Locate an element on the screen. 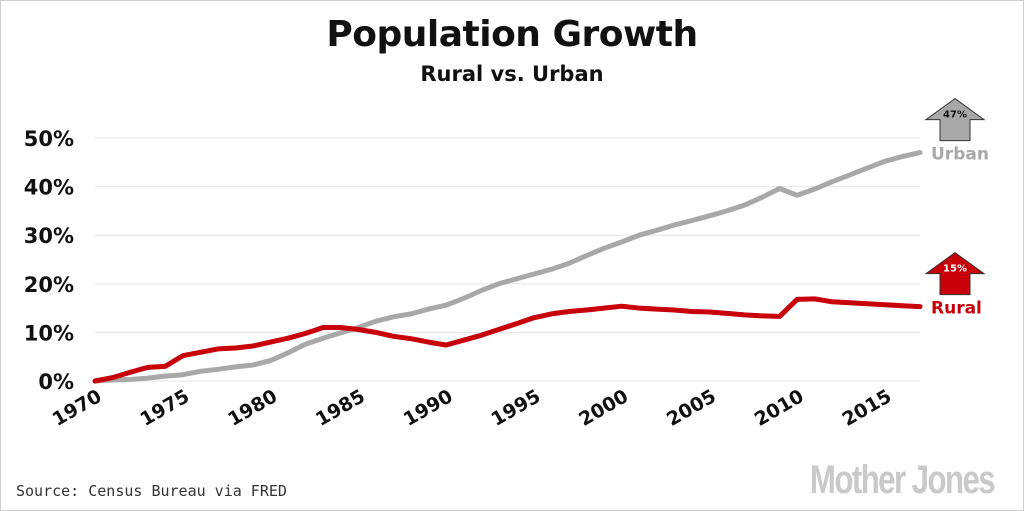 The height and width of the screenshot is (511, 1024). source-note: Source: Census Bureau via FRED is located at coordinates (151, 491).